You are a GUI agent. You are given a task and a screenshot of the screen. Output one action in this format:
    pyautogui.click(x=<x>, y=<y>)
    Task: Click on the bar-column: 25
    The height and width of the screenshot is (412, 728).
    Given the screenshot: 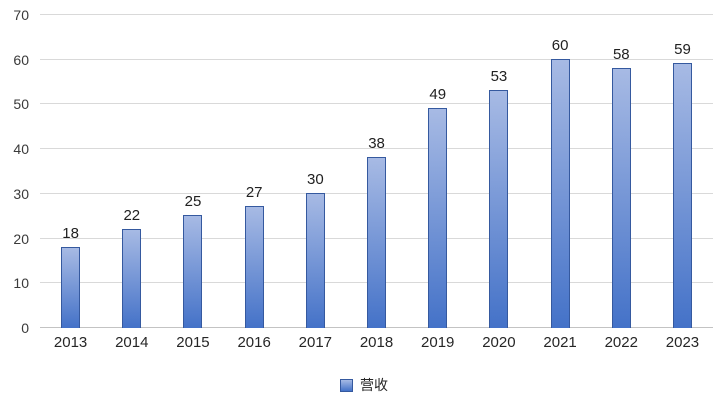 What is the action you would take?
    pyautogui.click(x=192, y=171)
    